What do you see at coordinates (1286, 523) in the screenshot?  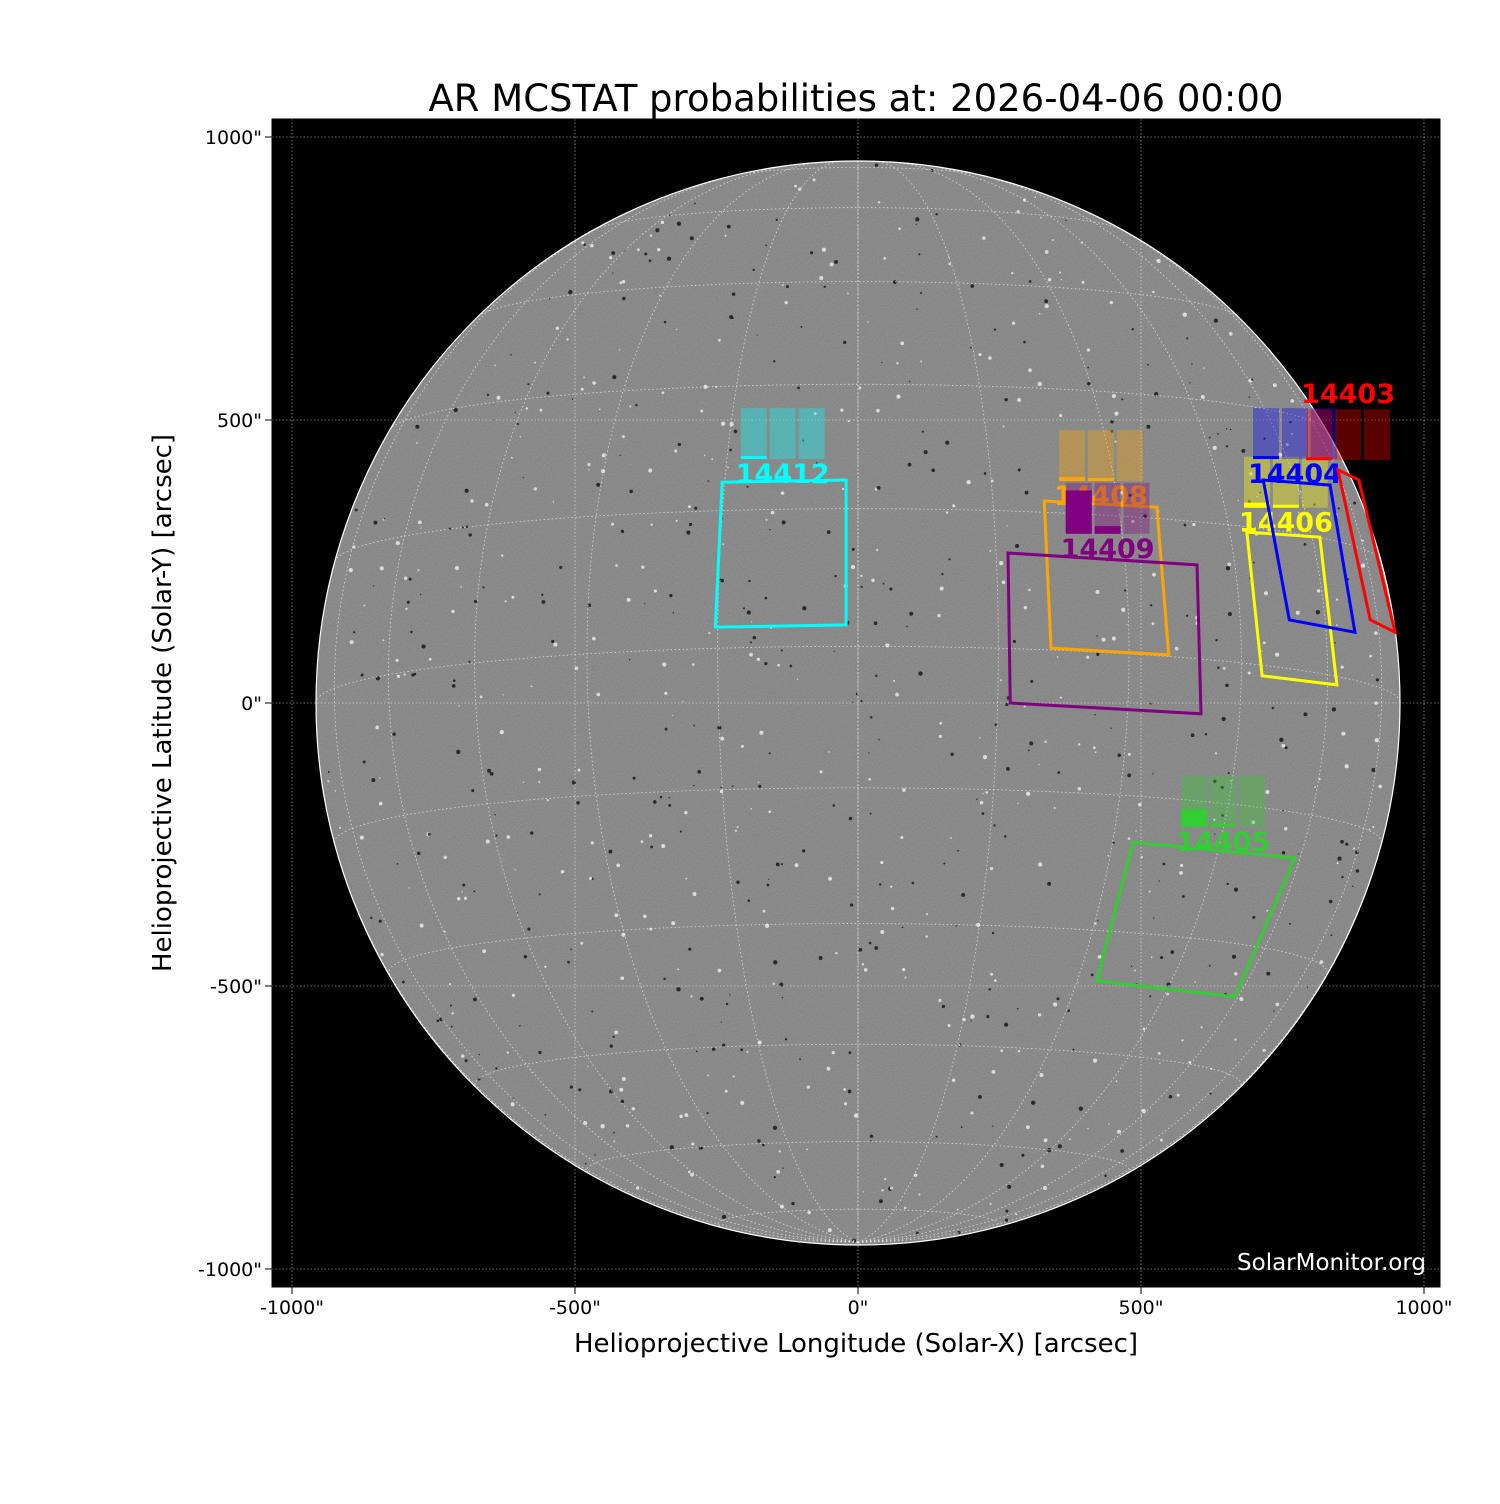 I see `region-label: 14406` at bounding box center [1286, 523].